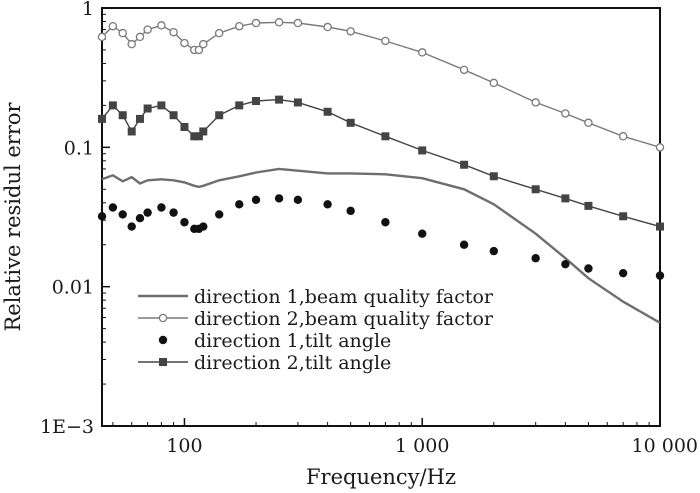 Image resolution: width=700 pixels, height=493 pixels. Describe the element at coordinates (73, 288) in the screenshot. I see `y-tick-label: 0.01` at that location.